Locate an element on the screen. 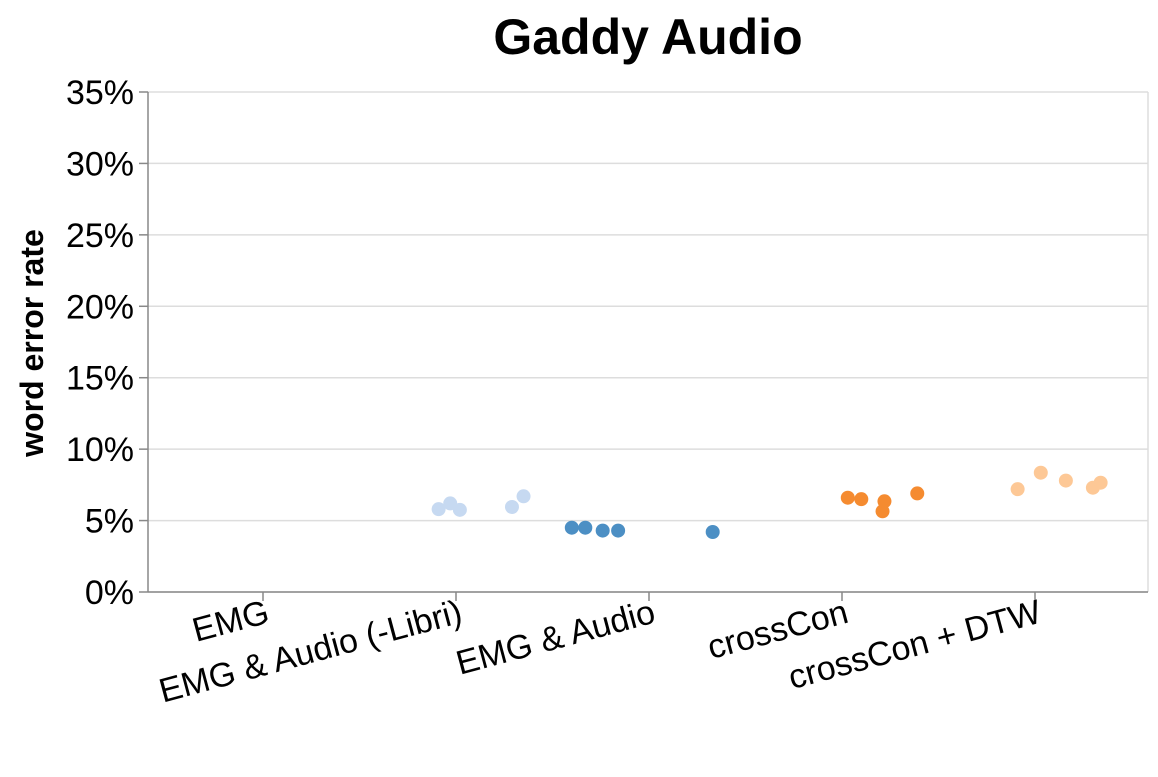 The image size is (1158, 777). y-tick-label: 5% is located at coordinates (109, 522).